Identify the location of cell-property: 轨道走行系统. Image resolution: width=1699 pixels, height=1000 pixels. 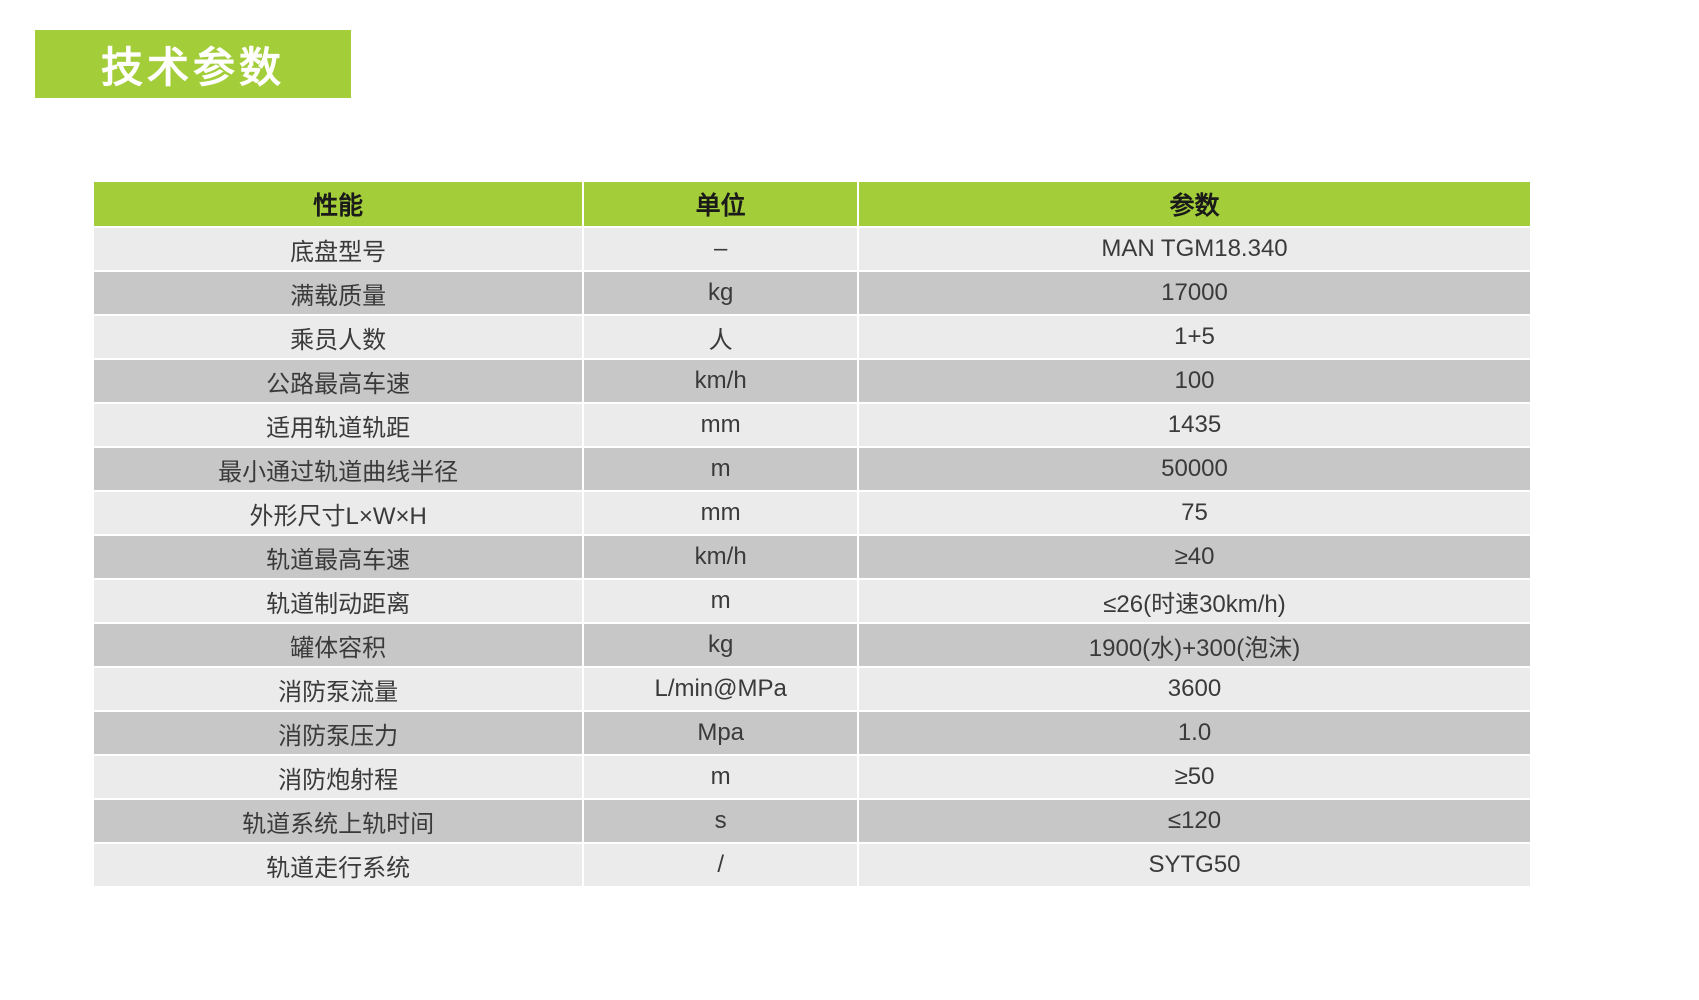
(338, 865).